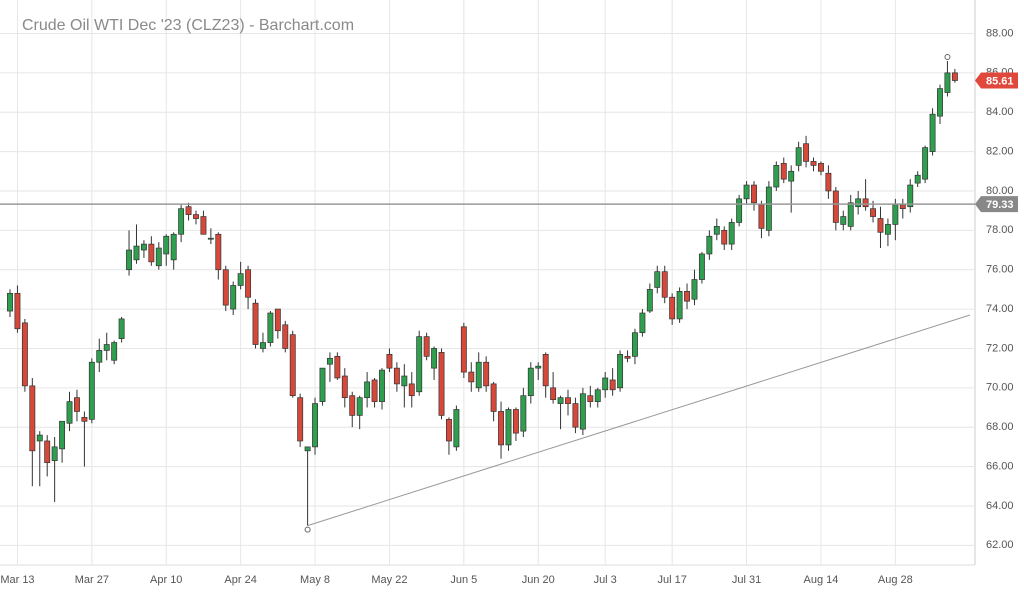 The image size is (1024, 602). I want to click on x-tick-label: May 8, so click(315, 580).